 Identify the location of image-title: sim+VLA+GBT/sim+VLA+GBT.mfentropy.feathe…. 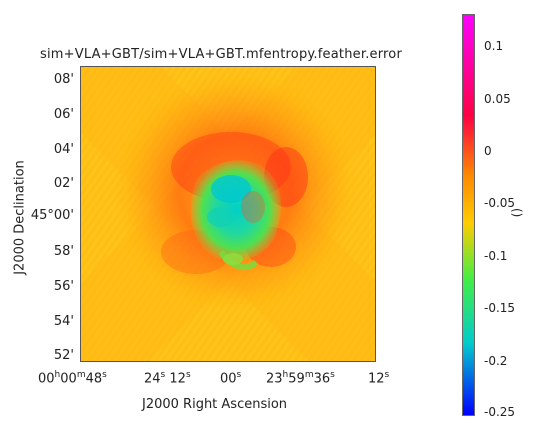
(221, 54).